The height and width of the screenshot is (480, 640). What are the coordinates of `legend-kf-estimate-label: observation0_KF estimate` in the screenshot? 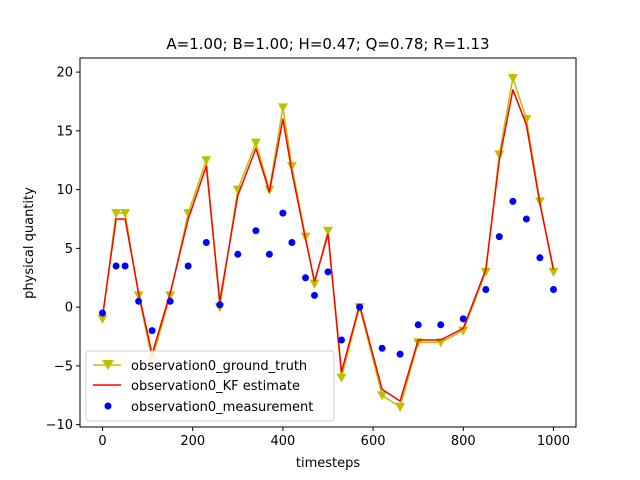 It's located at (215, 386).